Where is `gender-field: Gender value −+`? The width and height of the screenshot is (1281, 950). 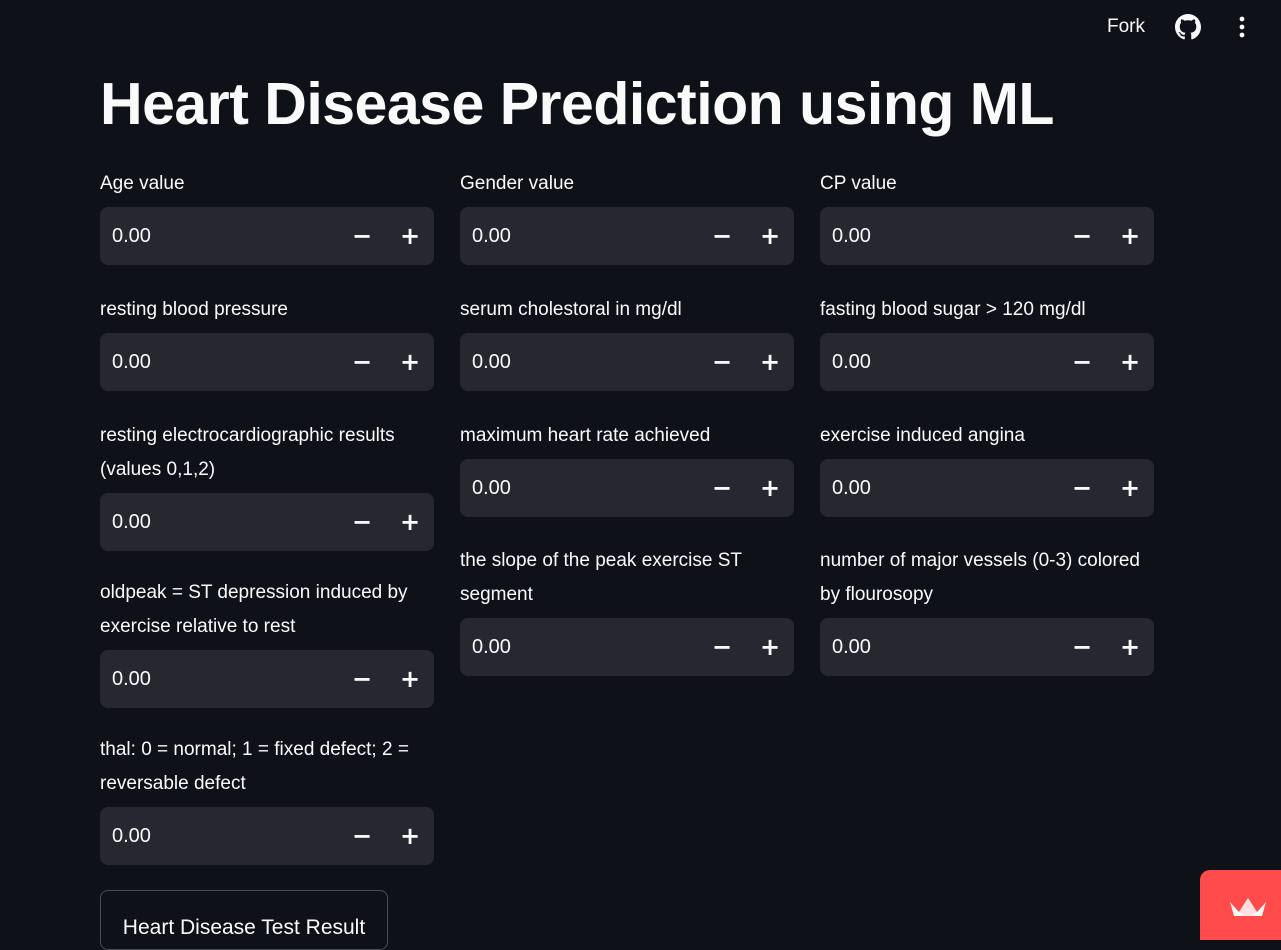
gender-field: Gender value −+ is located at coordinates (628, 216).